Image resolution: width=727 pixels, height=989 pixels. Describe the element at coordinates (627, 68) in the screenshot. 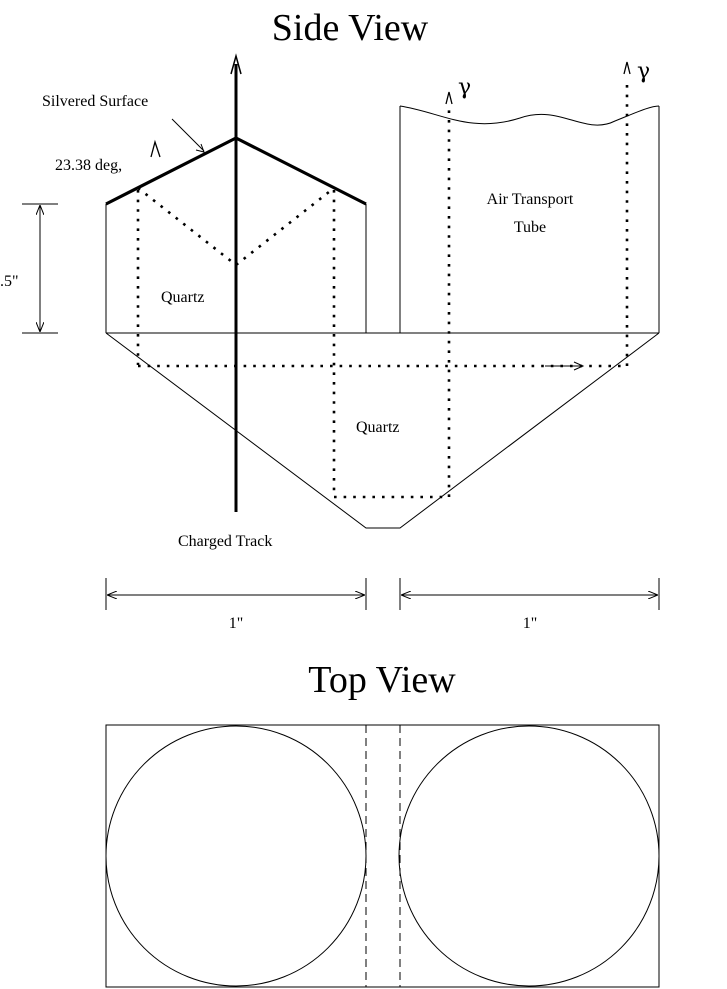

I see `photon-arrow-right-icon` at that location.